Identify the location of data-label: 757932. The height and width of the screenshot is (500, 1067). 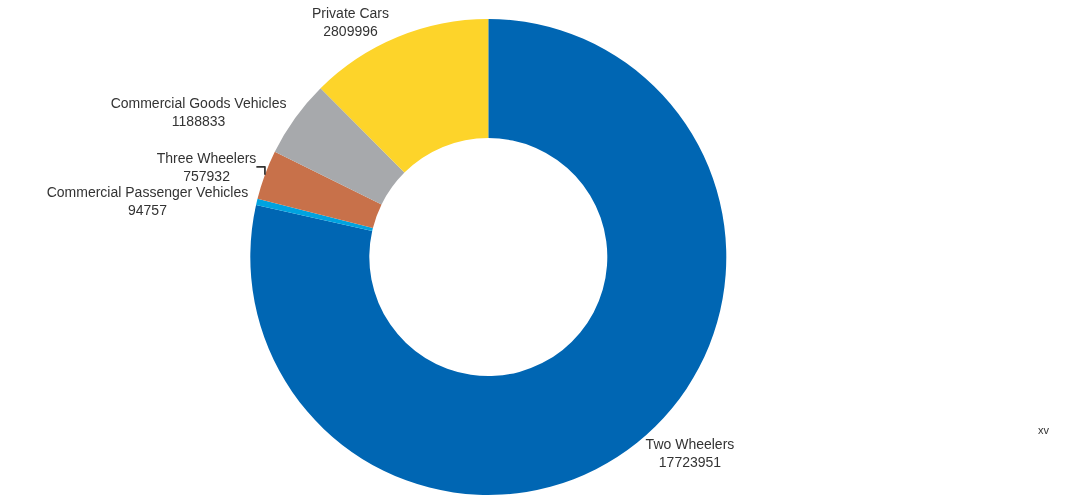
(207, 175).